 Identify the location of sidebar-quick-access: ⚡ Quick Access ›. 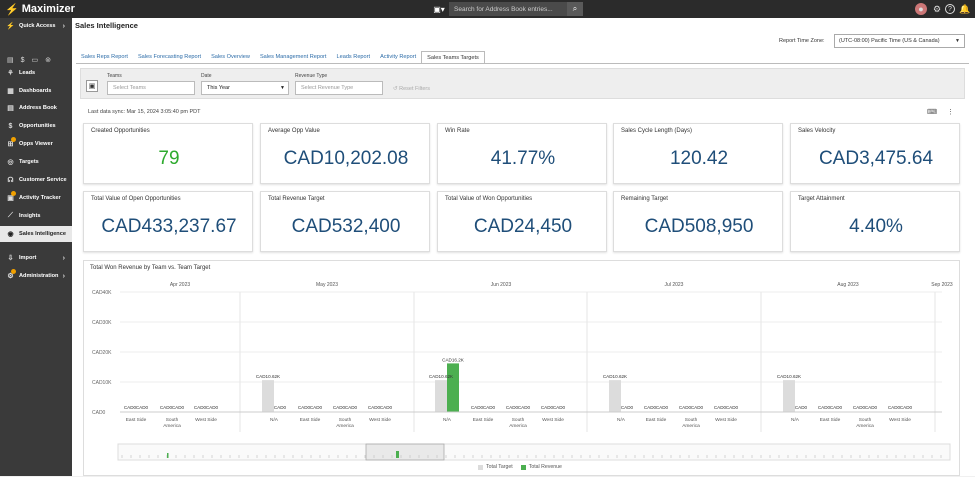
(36, 26).